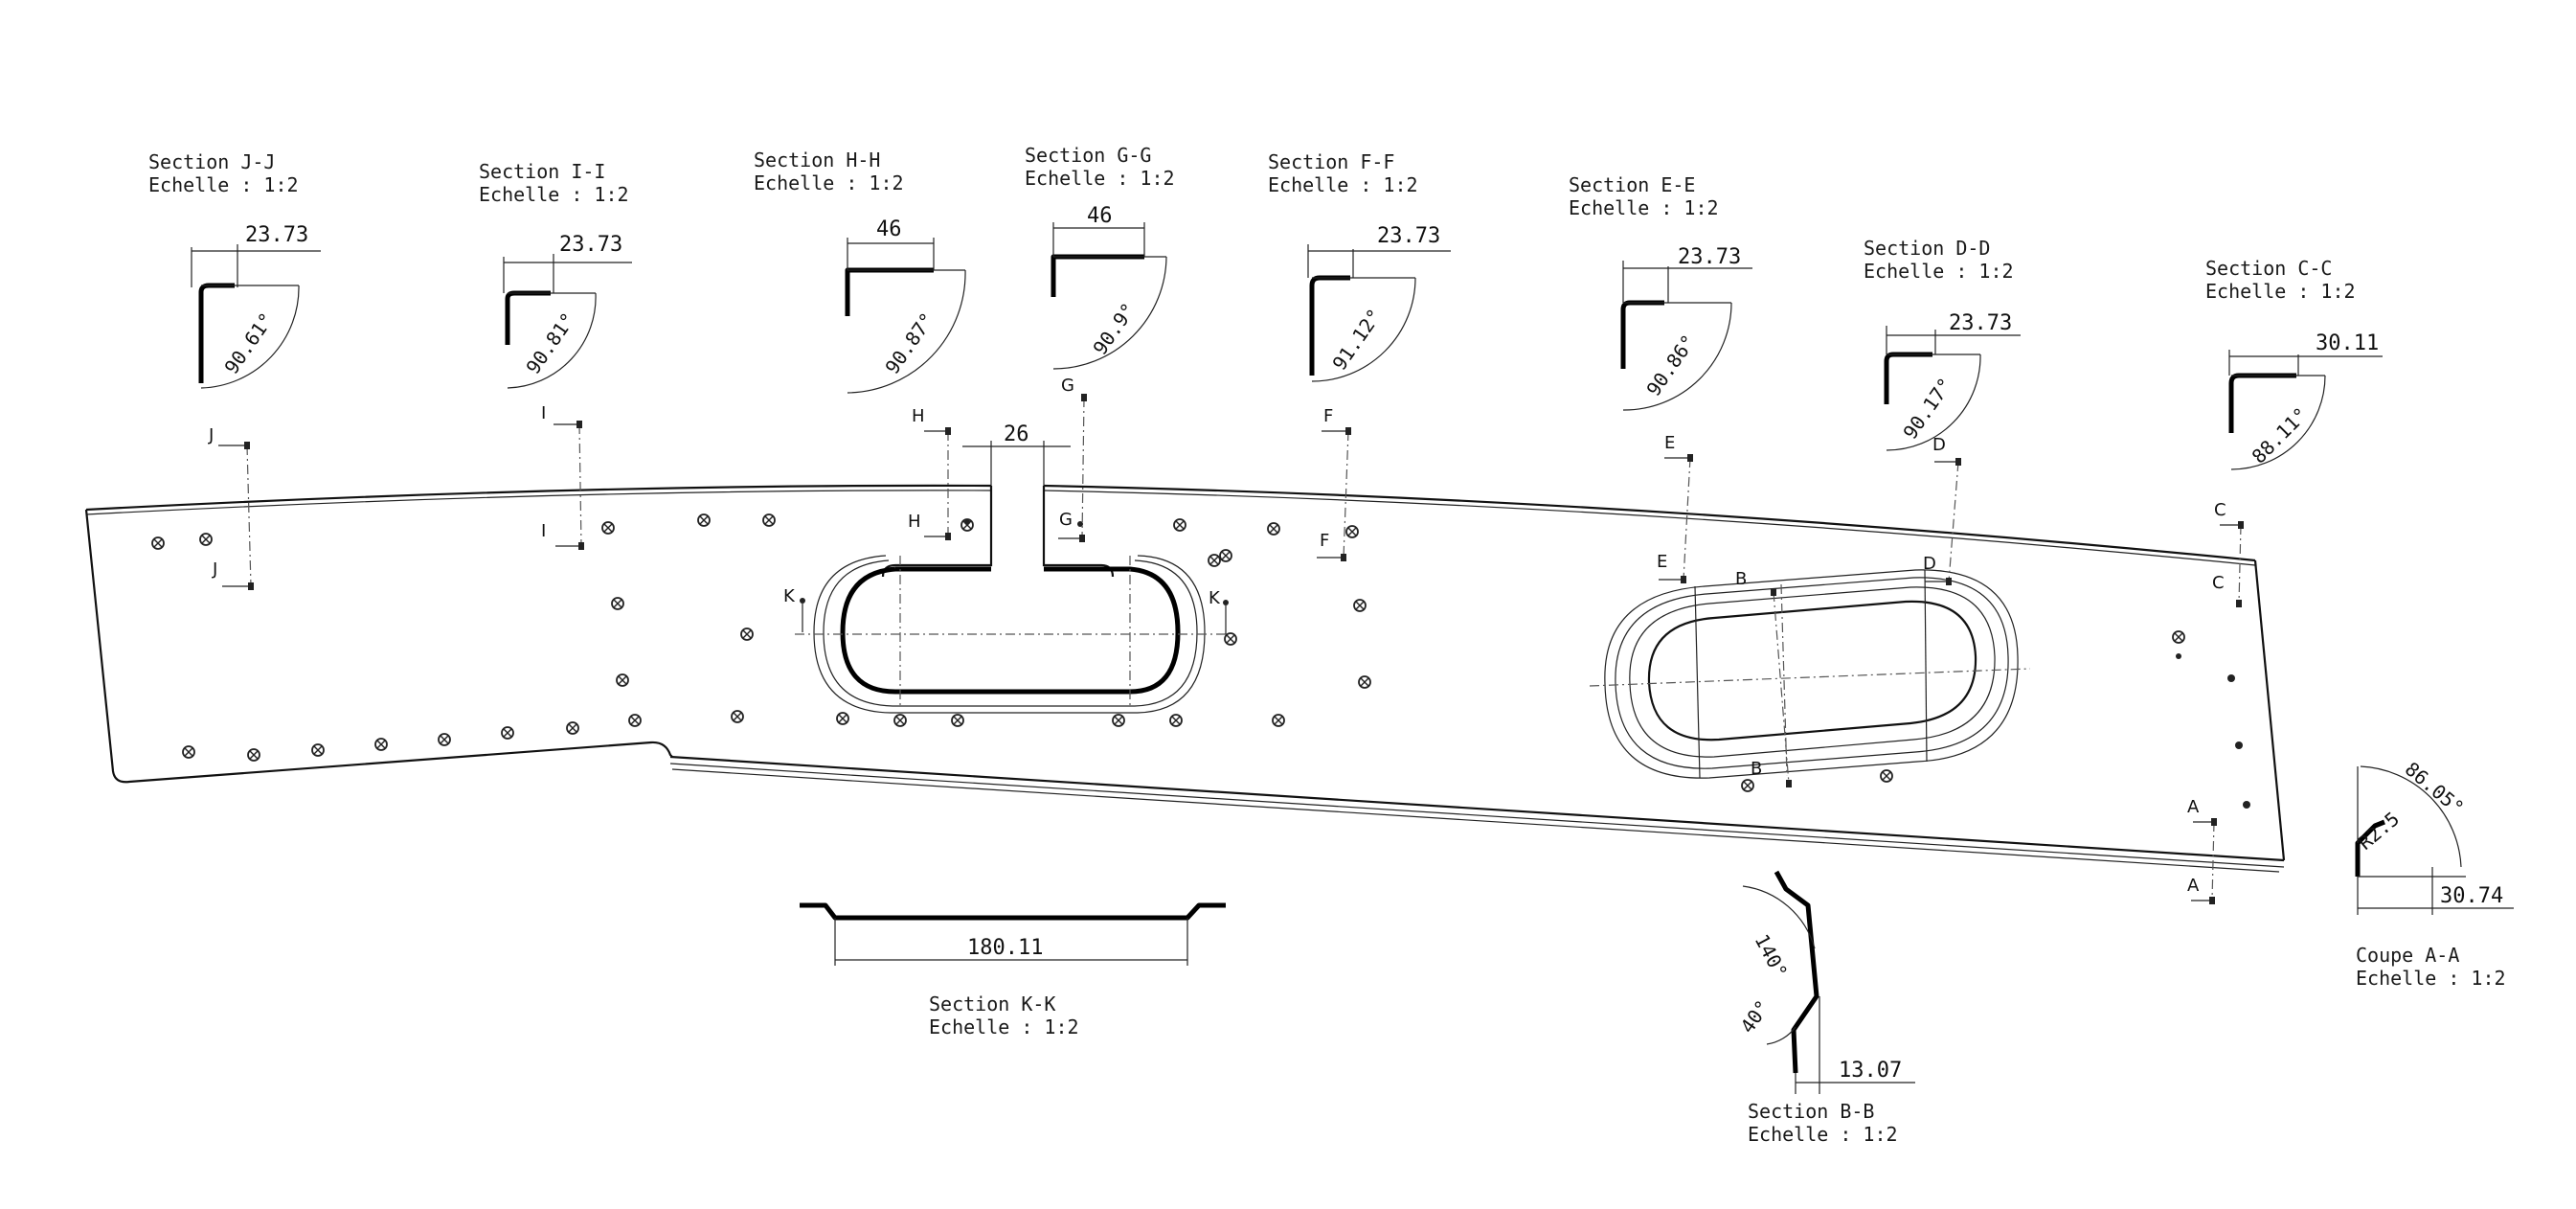 The height and width of the screenshot is (1209, 2576). I want to click on section-ff-dim: 23.73, so click(1408, 236).